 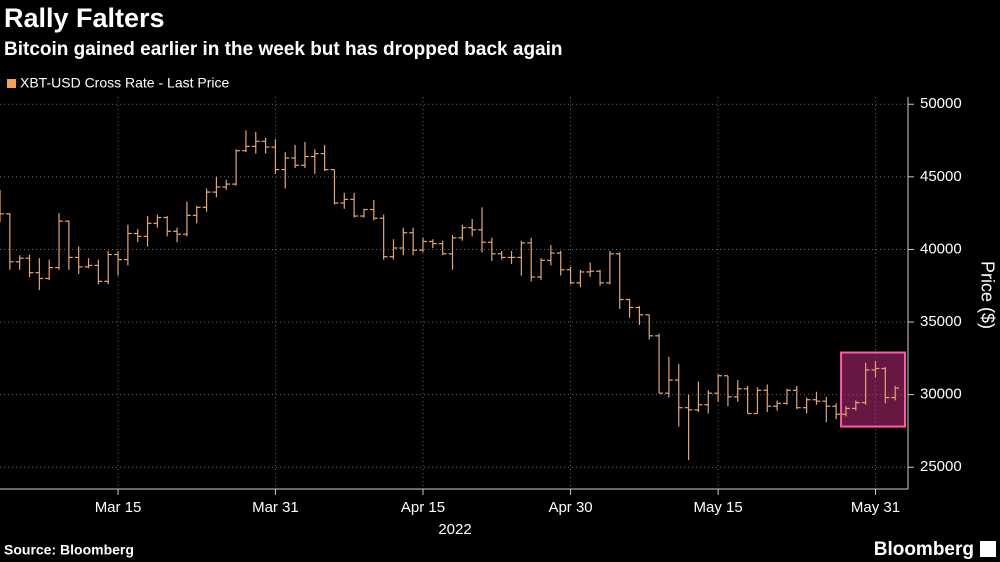 What do you see at coordinates (941, 176) in the screenshot?
I see `y-tick-label: 45000` at bounding box center [941, 176].